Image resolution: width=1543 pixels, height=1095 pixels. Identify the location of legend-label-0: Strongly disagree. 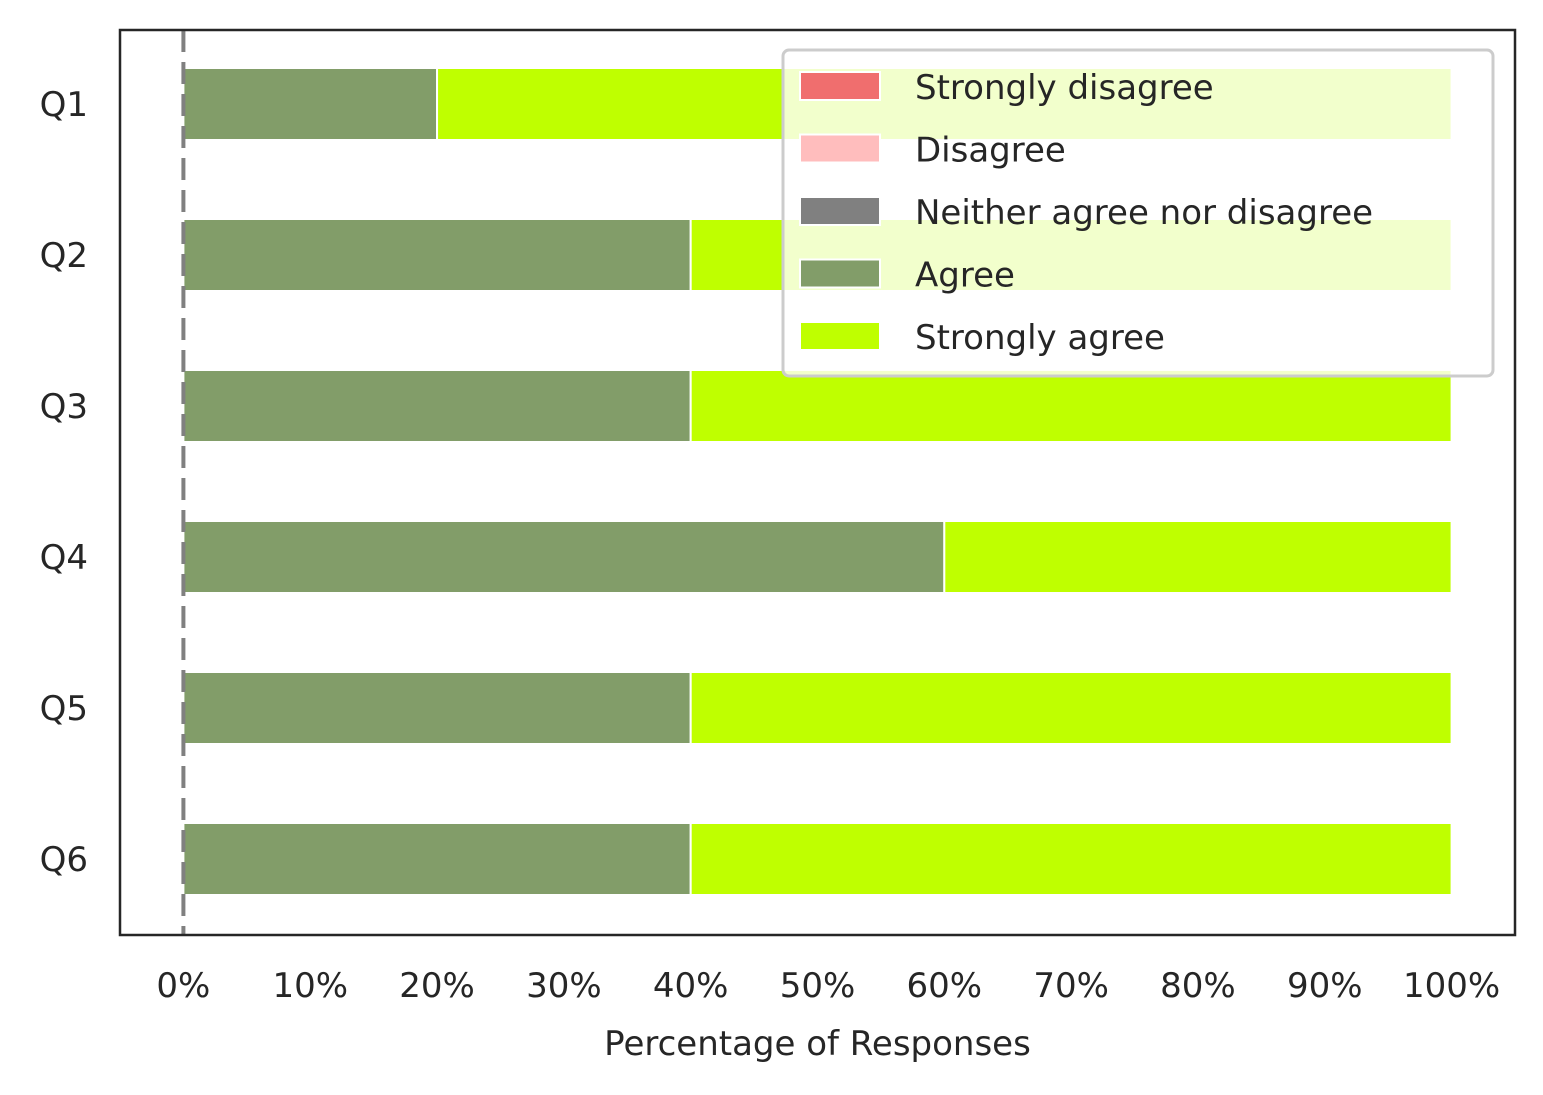
(1064, 88).